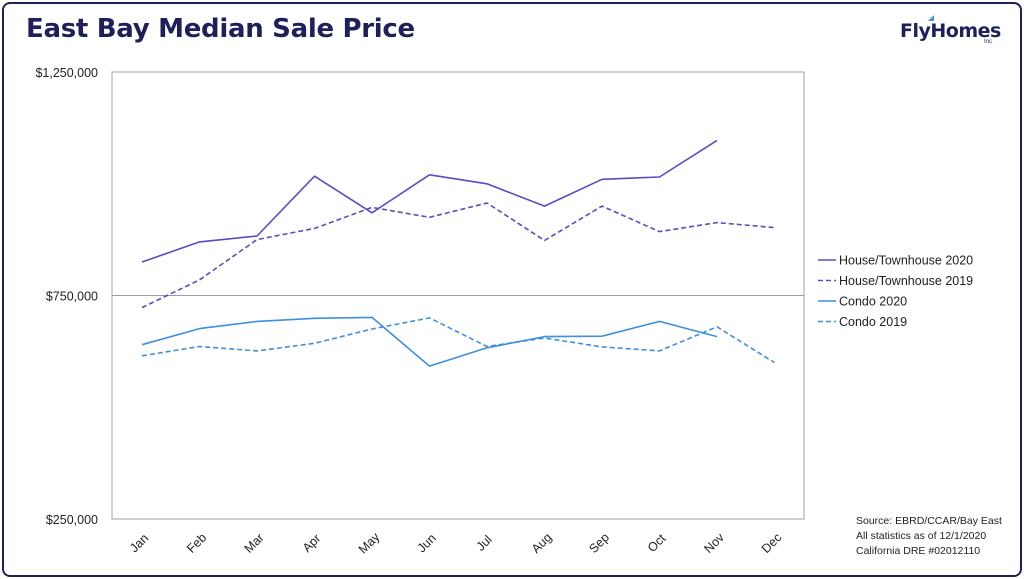  What do you see at coordinates (254, 543) in the screenshot?
I see `x-tick-label: Mar` at bounding box center [254, 543].